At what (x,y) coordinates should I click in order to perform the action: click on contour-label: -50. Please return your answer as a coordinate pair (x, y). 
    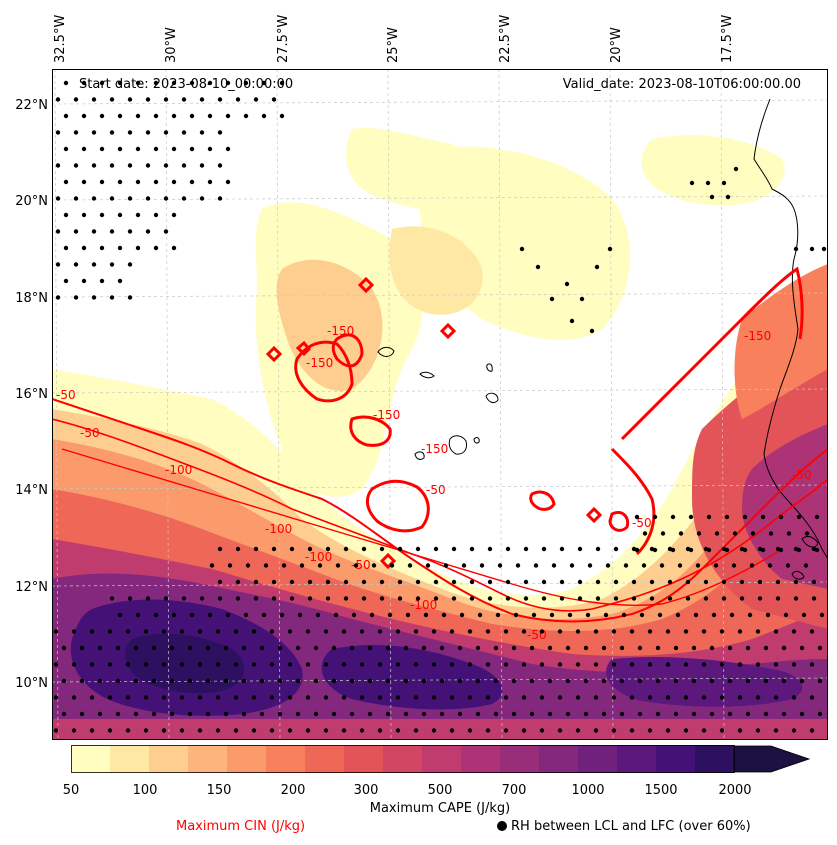
    Looking at the image, I should click on (361, 565).